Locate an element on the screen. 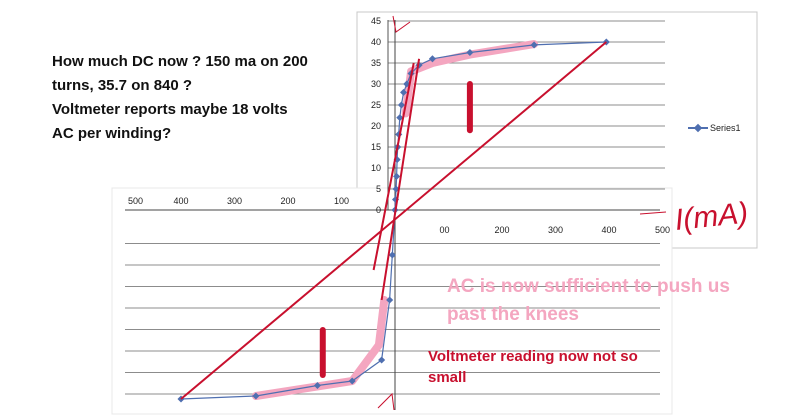  y-tick-label: 30 is located at coordinates (376, 84).